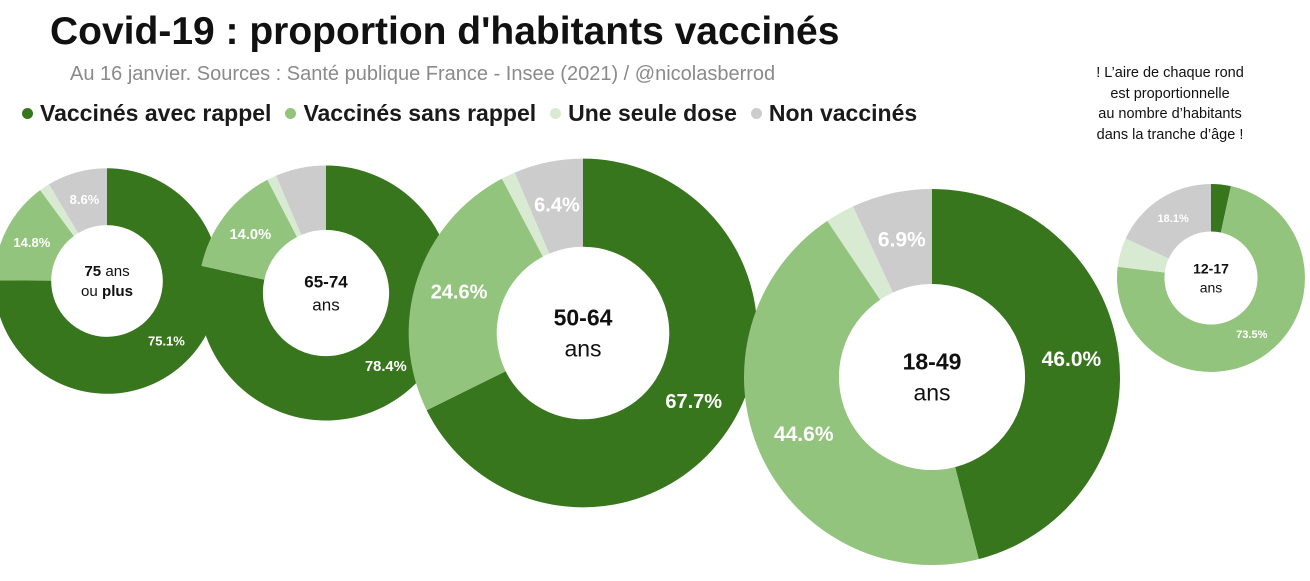 The width and height of the screenshot is (1310, 581). What do you see at coordinates (932, 361) in the screenshot?
I see `donut-center-label: 18-49` at bounding box center [932, 361].